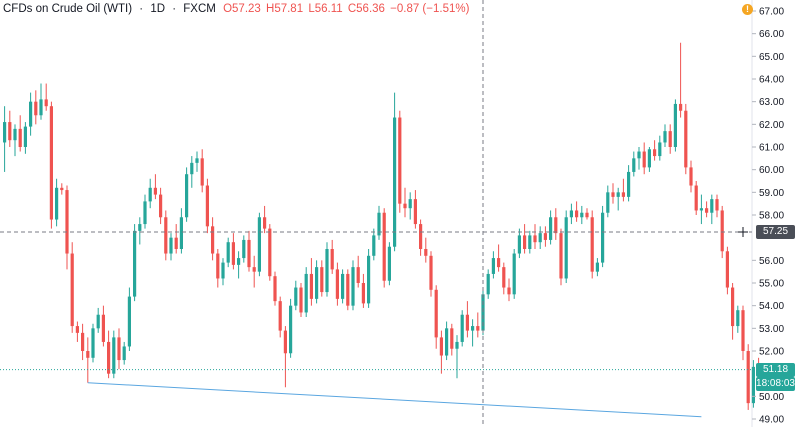 This screenshot has height=427, width=800. Describe the element at coordinates (747, 9) in the screenshot. I see `alert-icon: !` at that location.